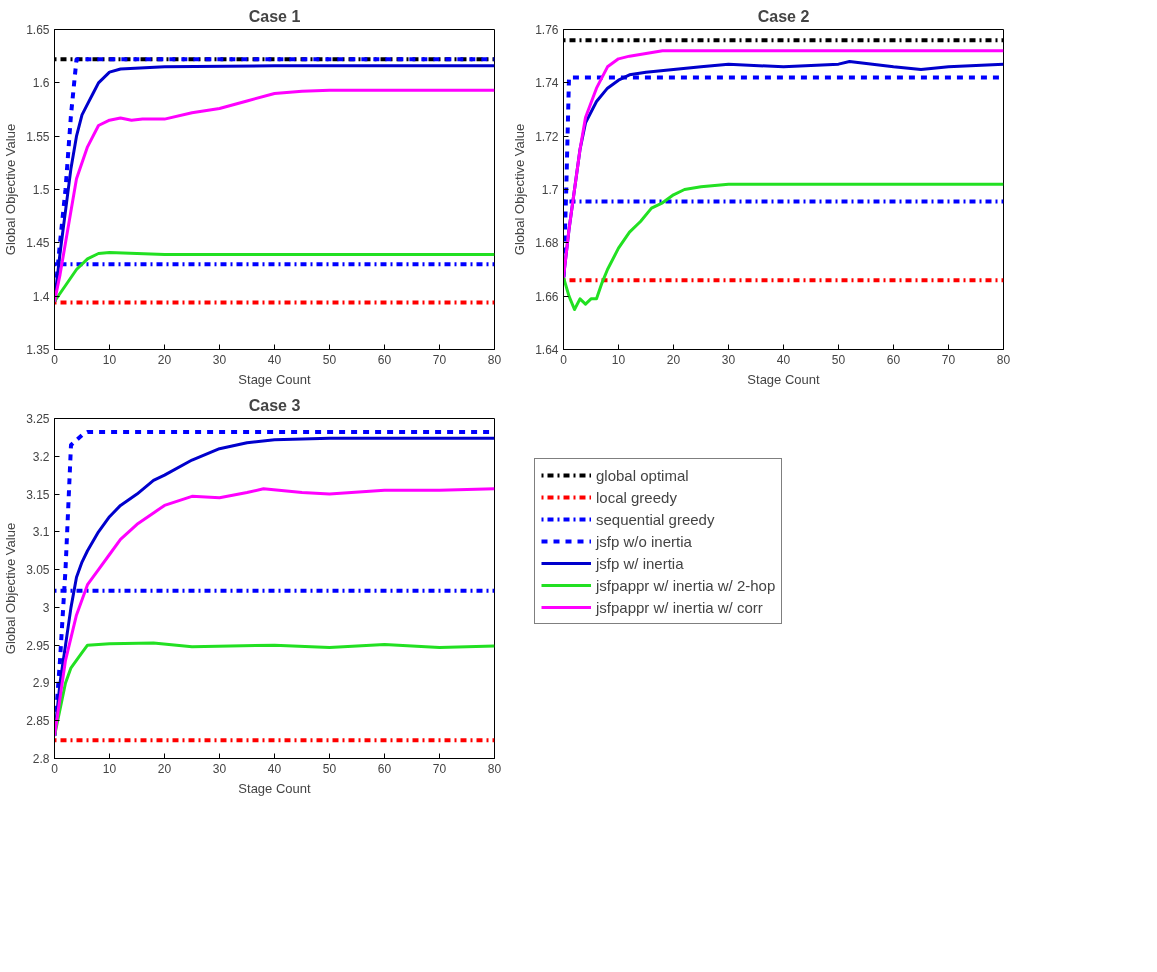 The height and width of the screenshot is (972, 1157). Describe the element at coordinates (274, 405) in the screenshot. I see `chart-title: Case 3` at that location.